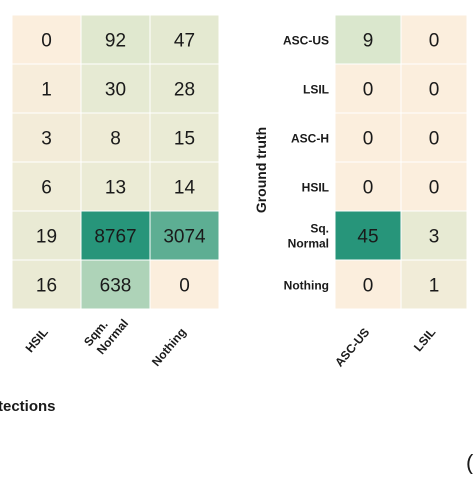 The height and width of the screenshot is (479, 474). Describe the element at coordinates (310, 139) in the screenshot. I see `y-tick-label: ASC-H` at that location.